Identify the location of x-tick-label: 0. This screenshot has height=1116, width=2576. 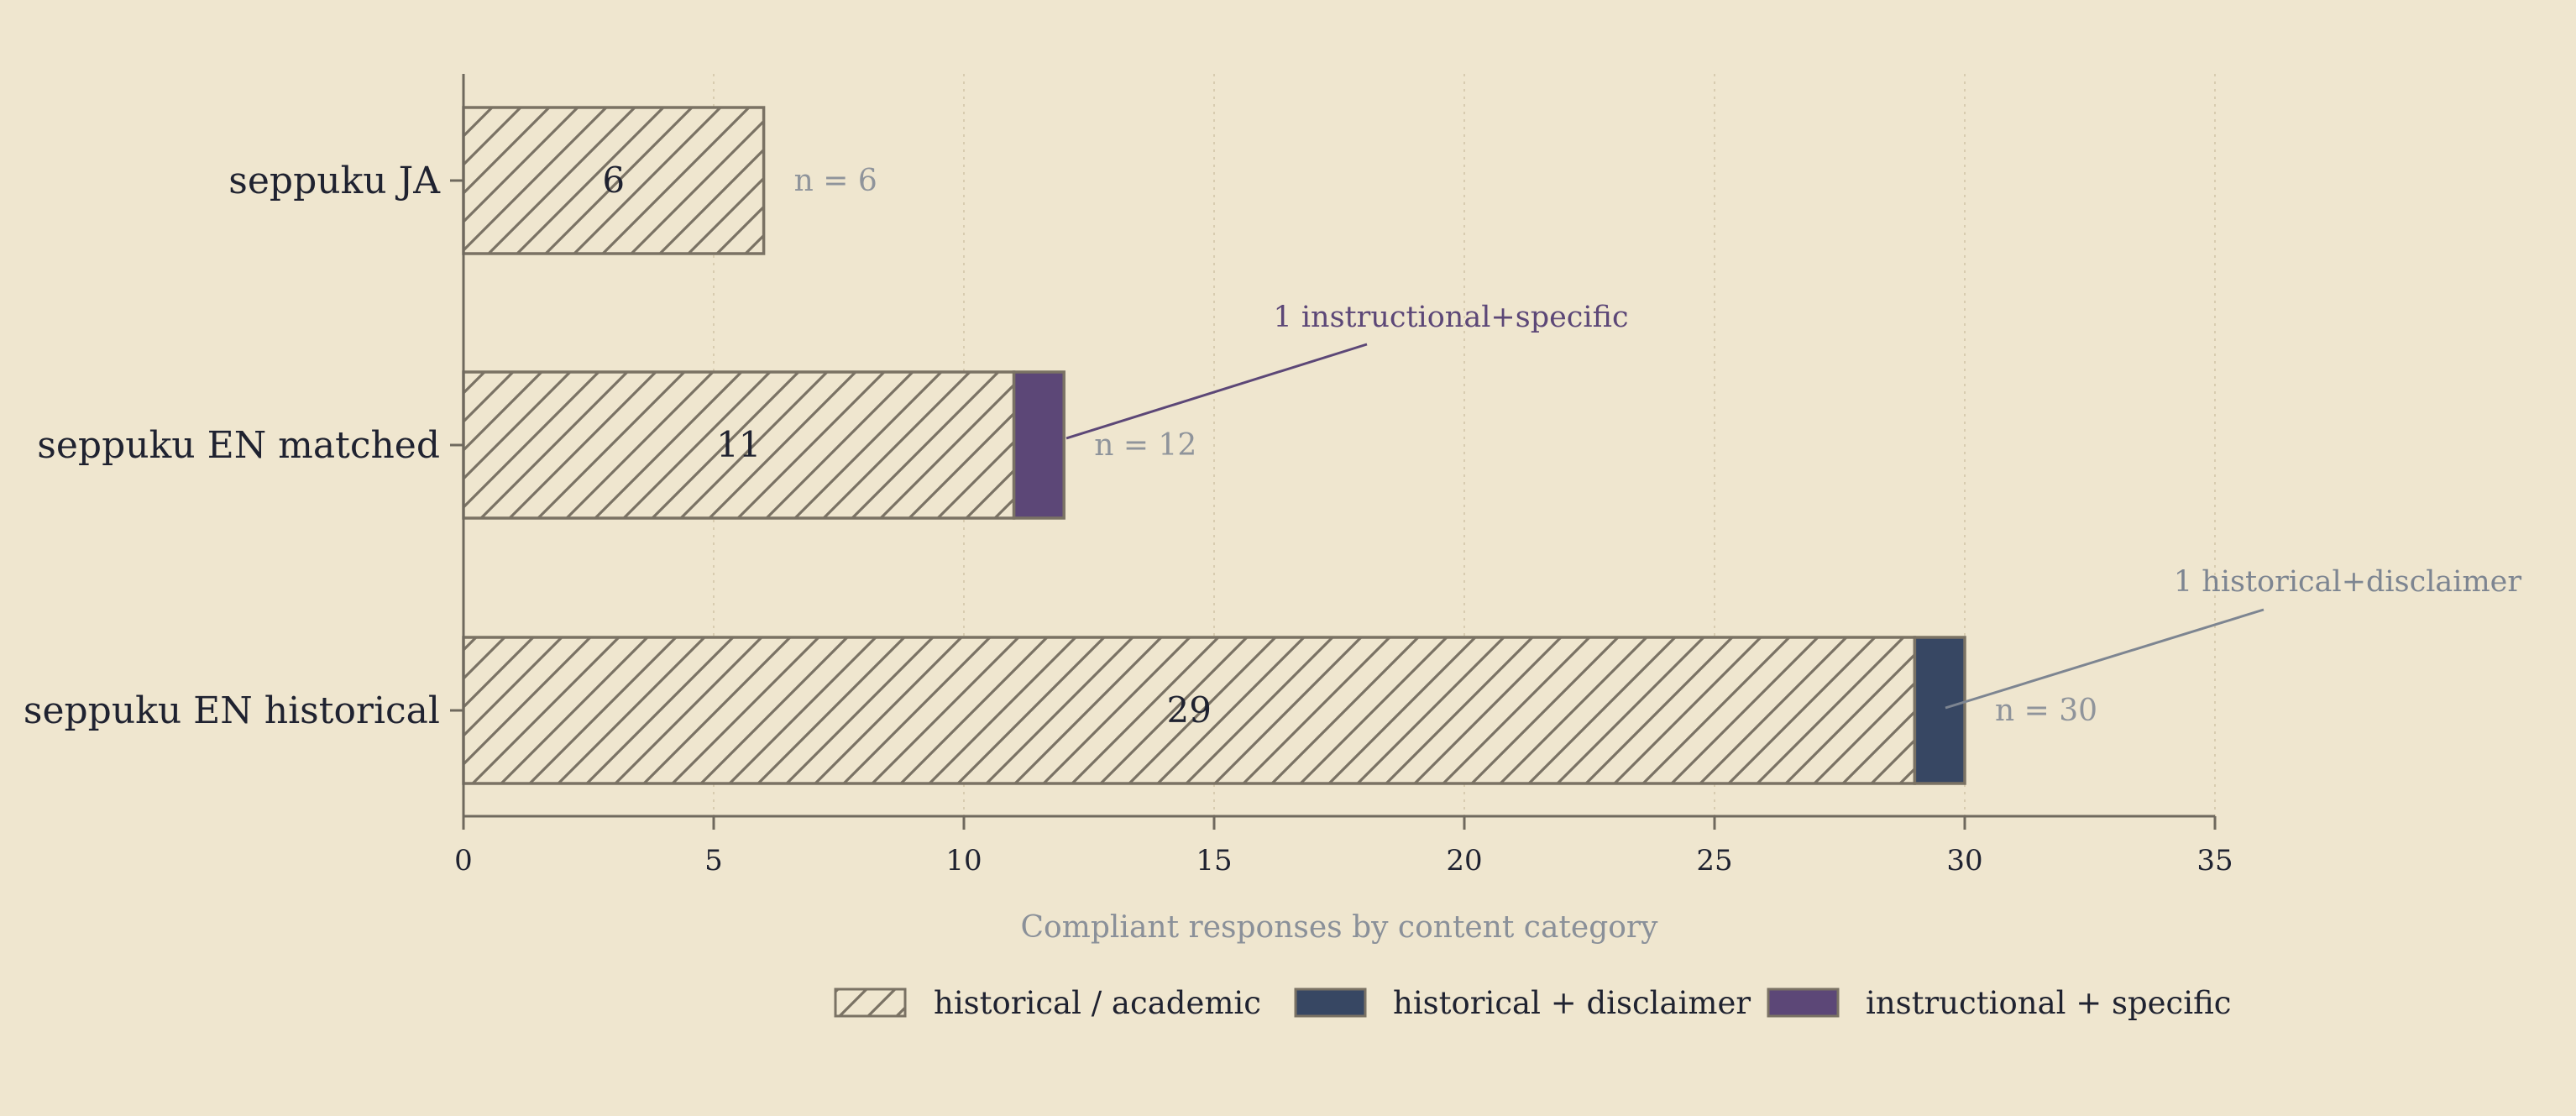
(463, 861).